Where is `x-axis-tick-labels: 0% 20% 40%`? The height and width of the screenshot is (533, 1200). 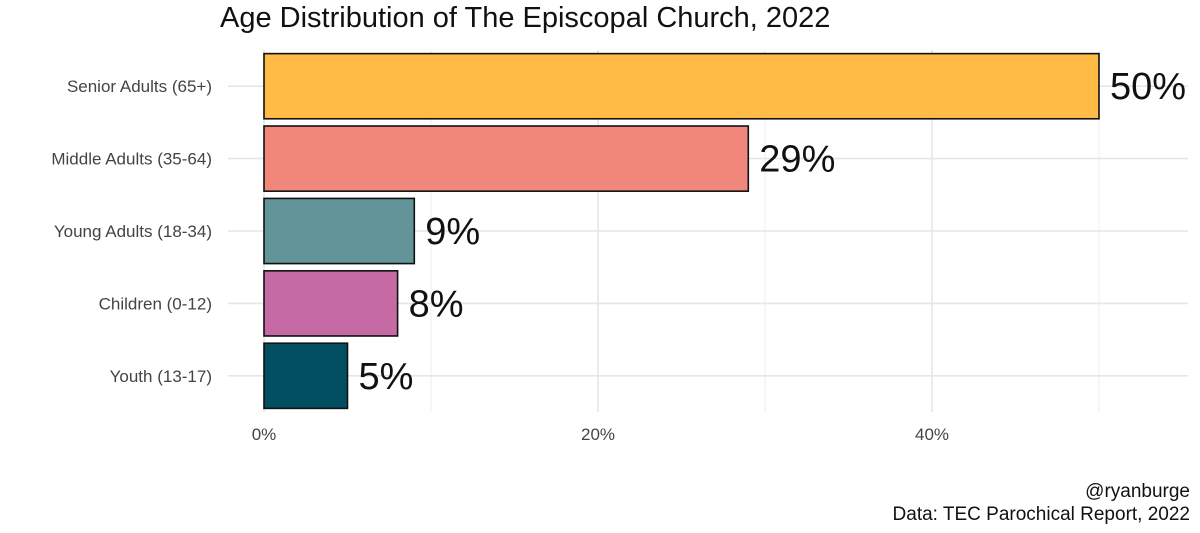 x-axis-tick-labels: 0% 20% 40% is located at coordinates (600, 434).